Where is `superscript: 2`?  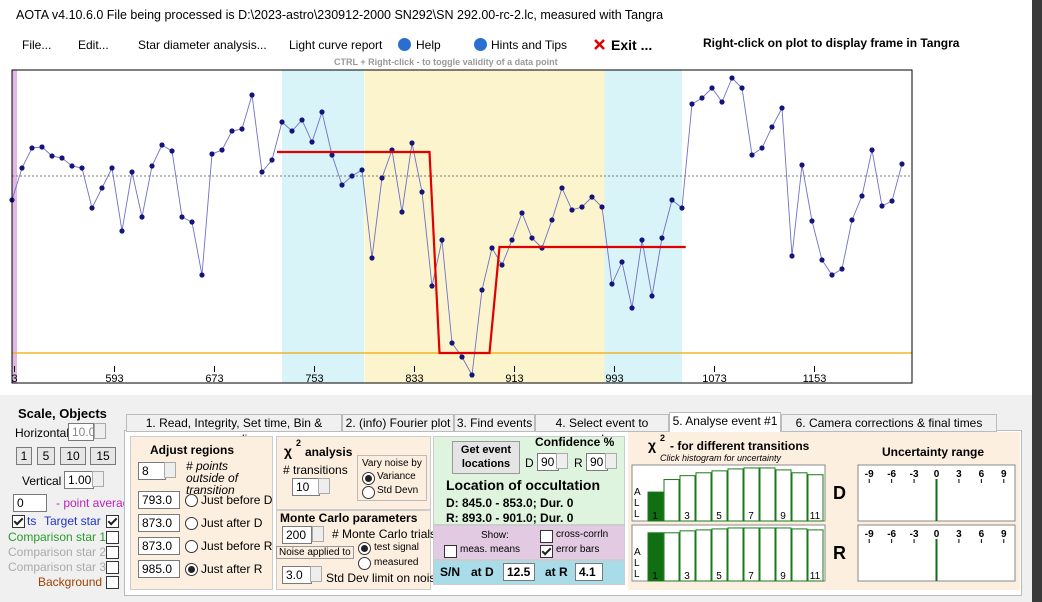
superscript: 2 is located at coordinates (663, 438).